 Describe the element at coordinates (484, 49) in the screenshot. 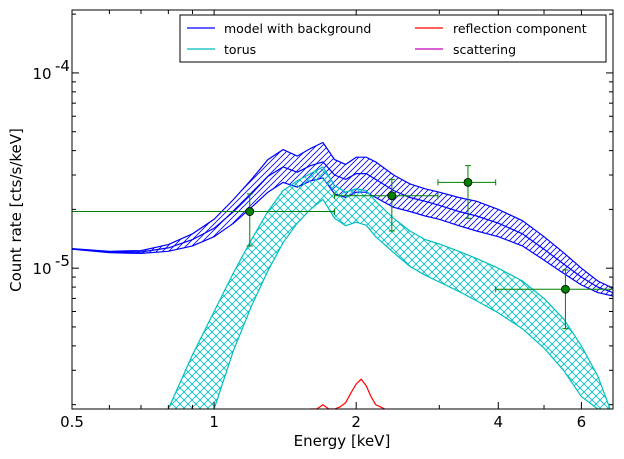

I see `legend-label-scattering: scattering` at that location.